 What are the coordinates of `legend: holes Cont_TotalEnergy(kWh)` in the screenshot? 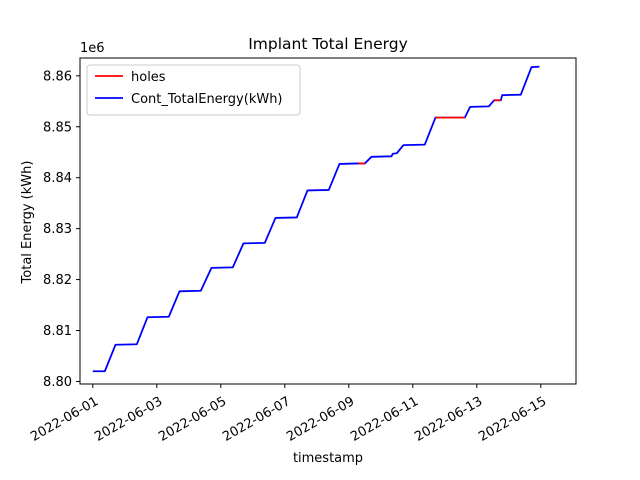 It's located at (193, 90).